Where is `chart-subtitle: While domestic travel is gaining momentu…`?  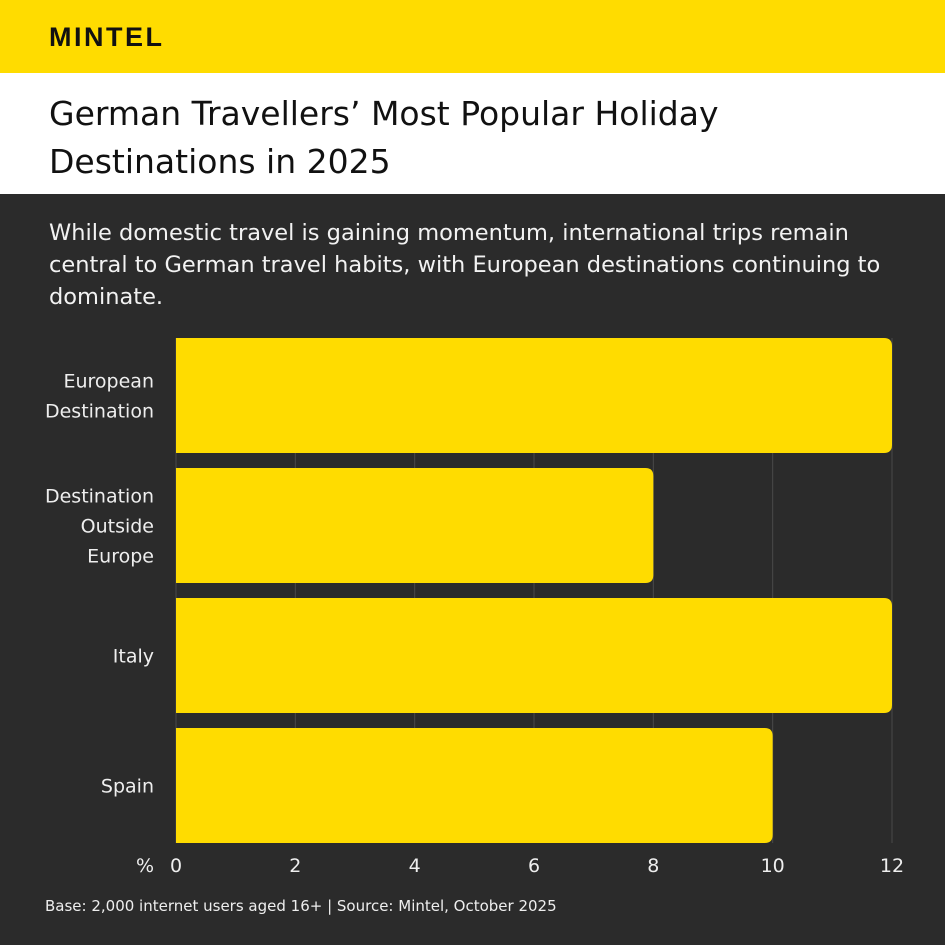 chart-subtitle: While domestic travel is gaining momentu… is located at coordinates (465, 265).